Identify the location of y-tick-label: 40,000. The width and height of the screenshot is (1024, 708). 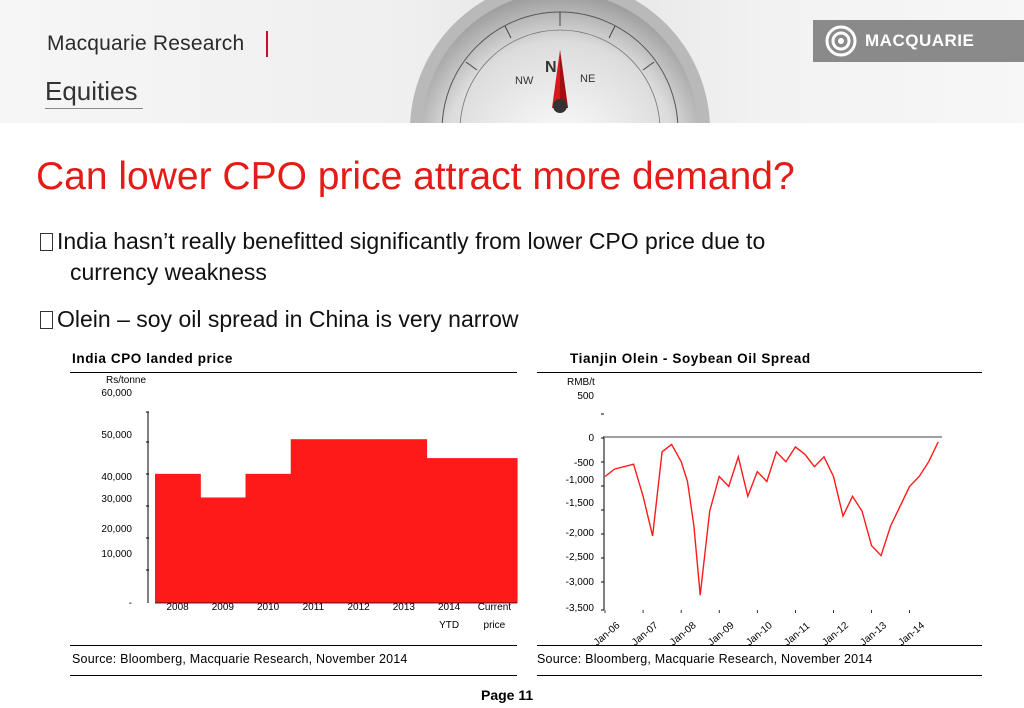
(116, 477).